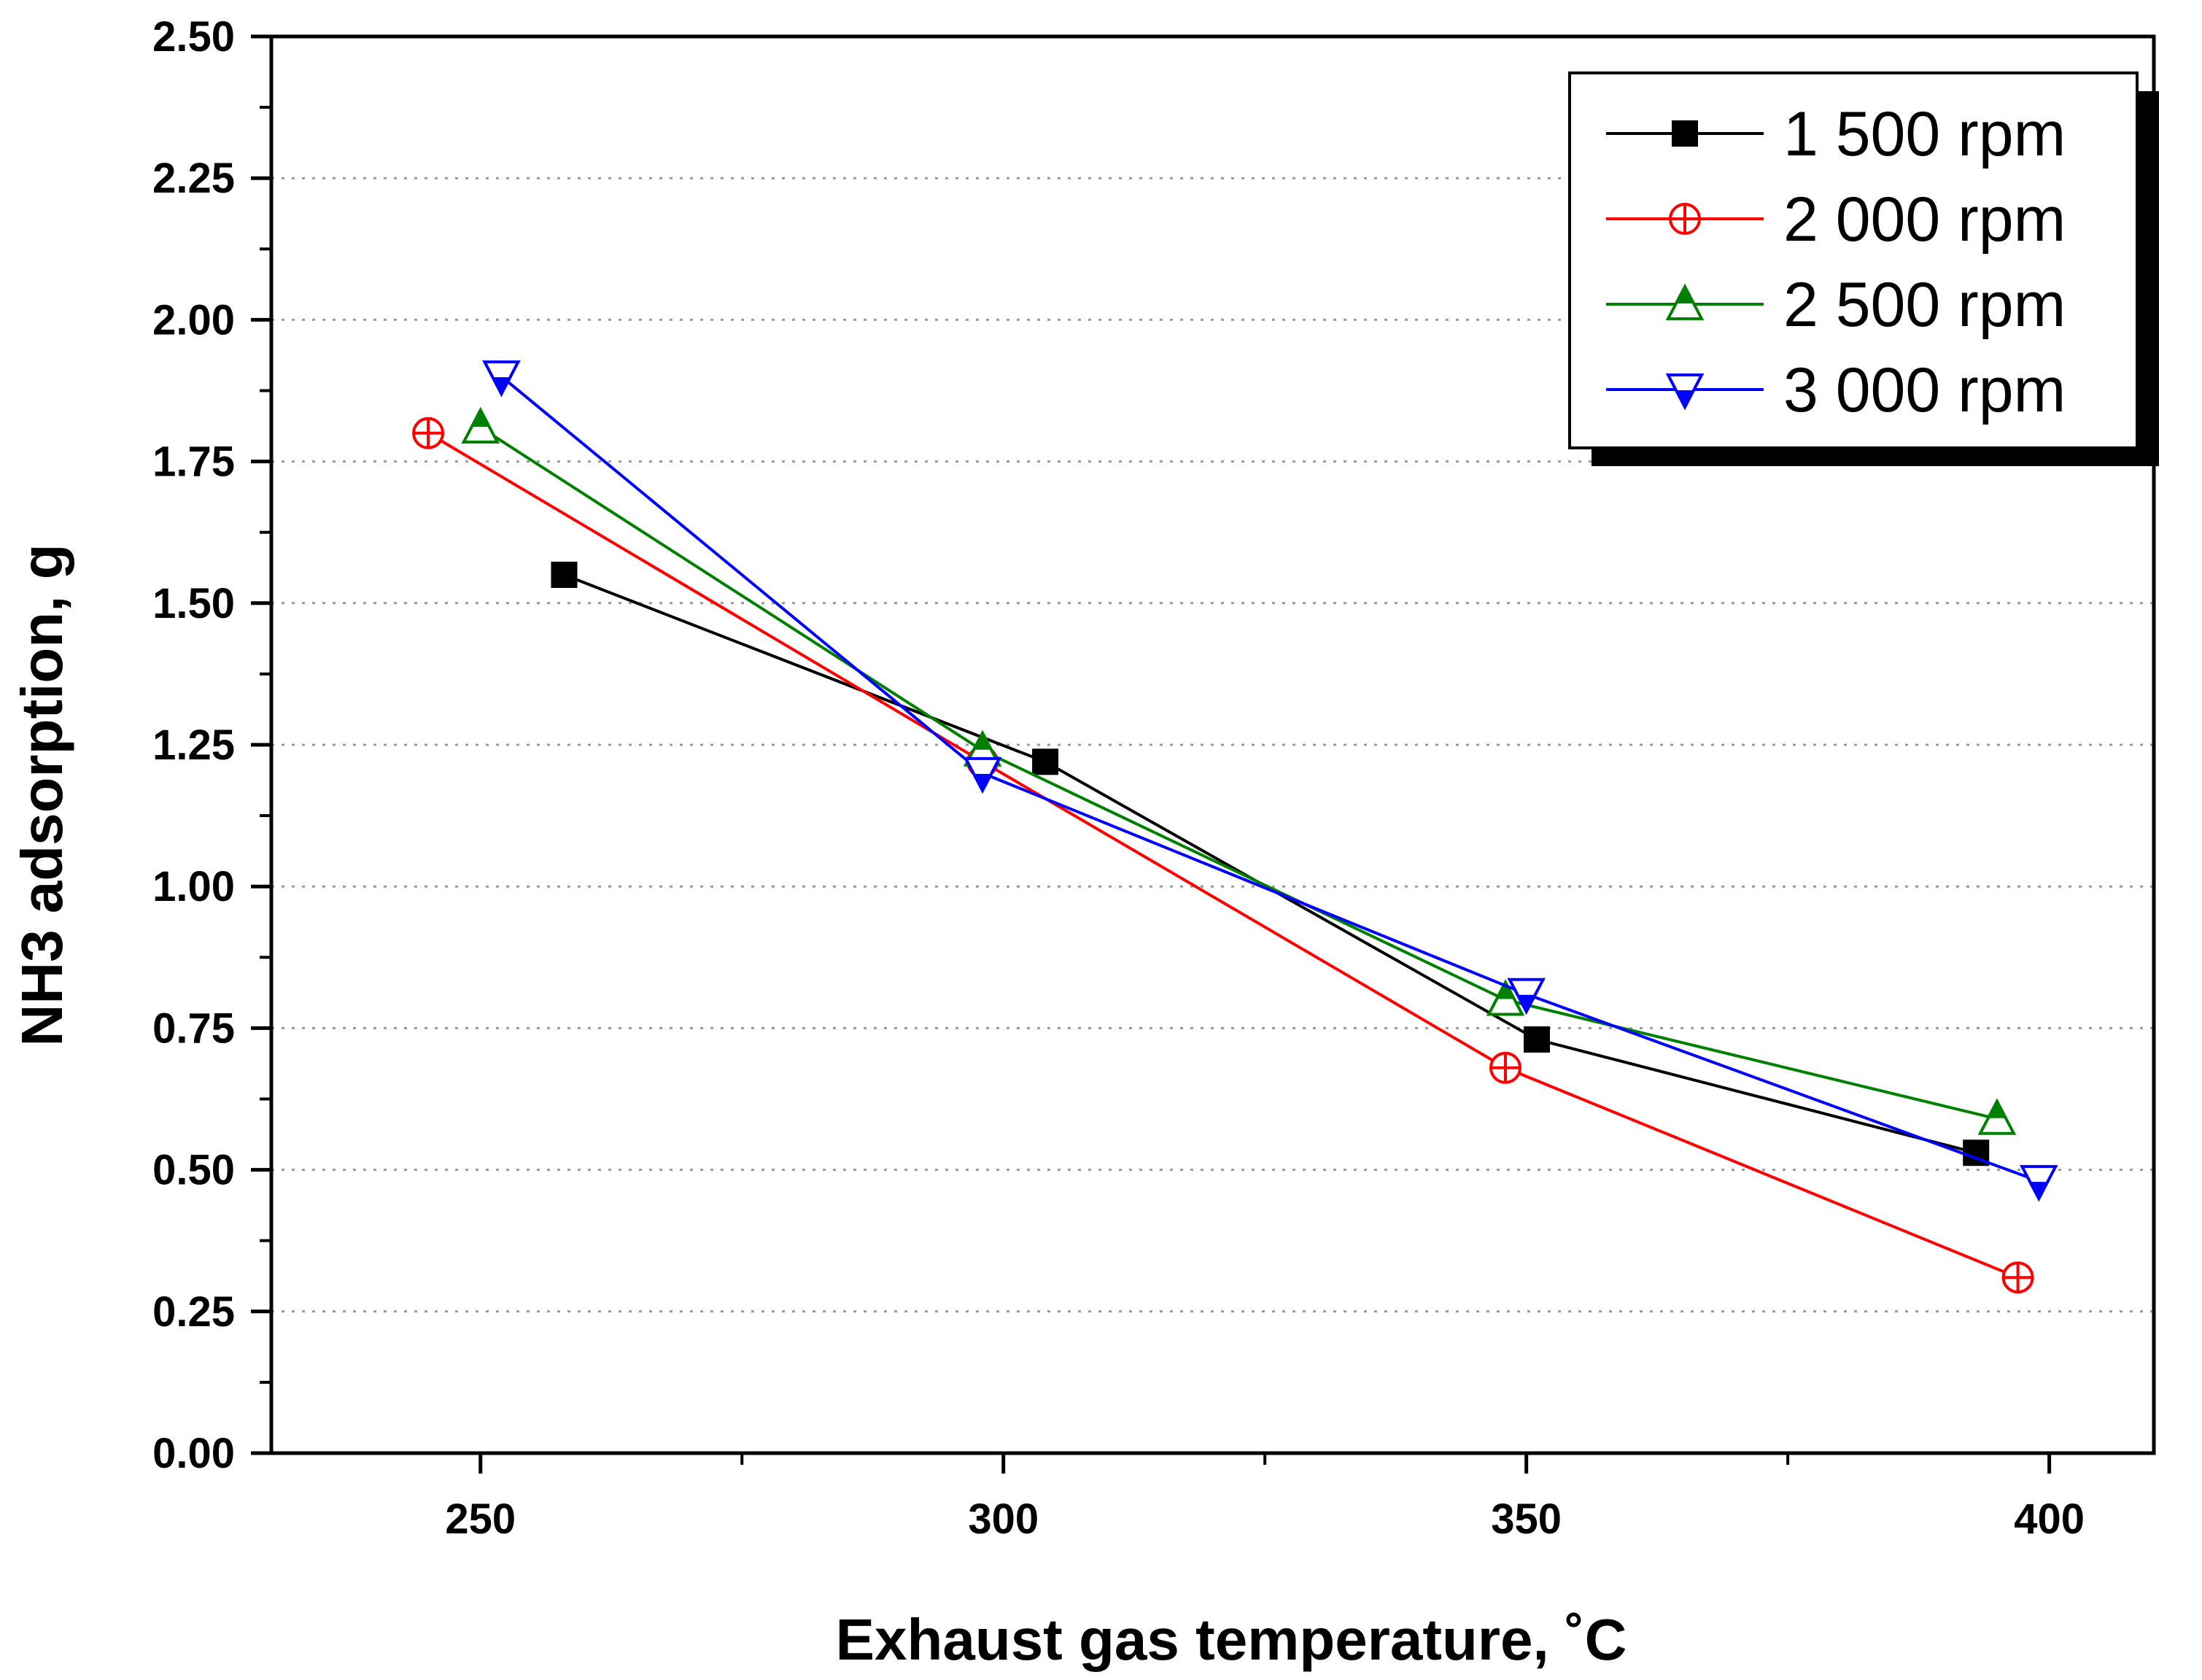 This screenshot has height=1680, width=2202. What do you see at coordinates (1853, 260) in the screenshot?
I see `legend-box` at bounding box center [1853, 260].